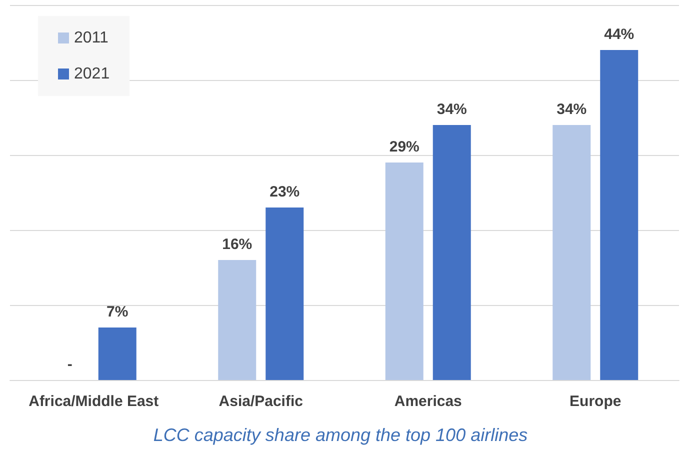  Describe the element at coordinates (92, 74) in the screenshot. I see `legend-label: 2021` at that location.